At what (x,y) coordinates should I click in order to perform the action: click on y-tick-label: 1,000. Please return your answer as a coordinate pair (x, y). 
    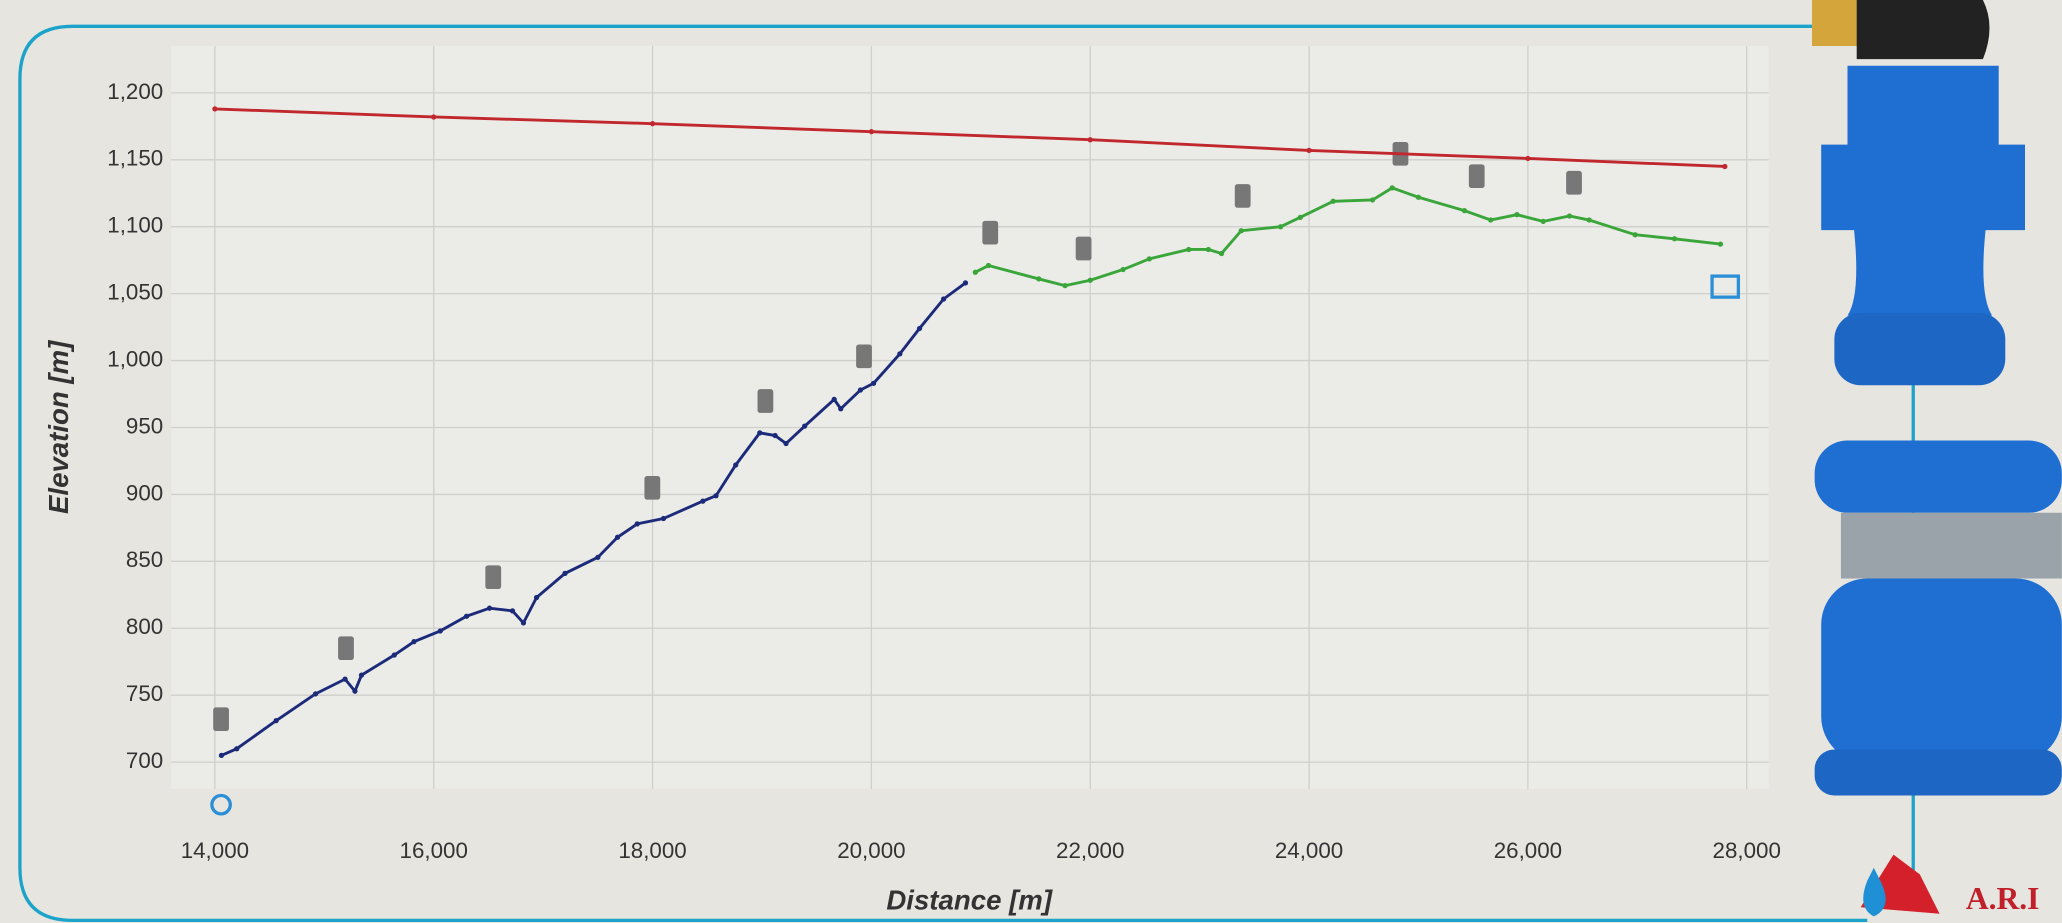
    Looking at the image, I should click on (135, 358).